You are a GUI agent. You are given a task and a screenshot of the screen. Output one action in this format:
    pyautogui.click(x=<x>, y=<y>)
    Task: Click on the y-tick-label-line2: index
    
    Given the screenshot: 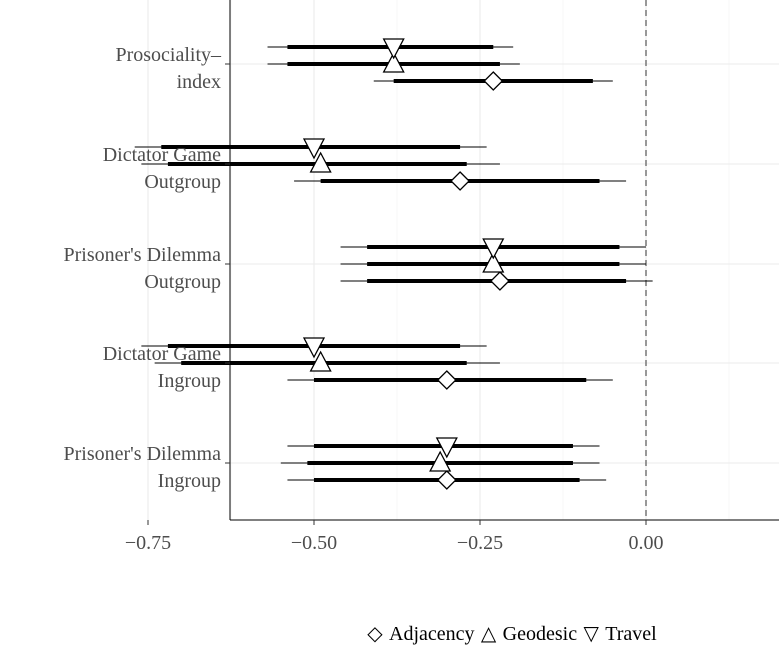 What is the action you would take?
    pyautogui.click(x=199, y=82)
    